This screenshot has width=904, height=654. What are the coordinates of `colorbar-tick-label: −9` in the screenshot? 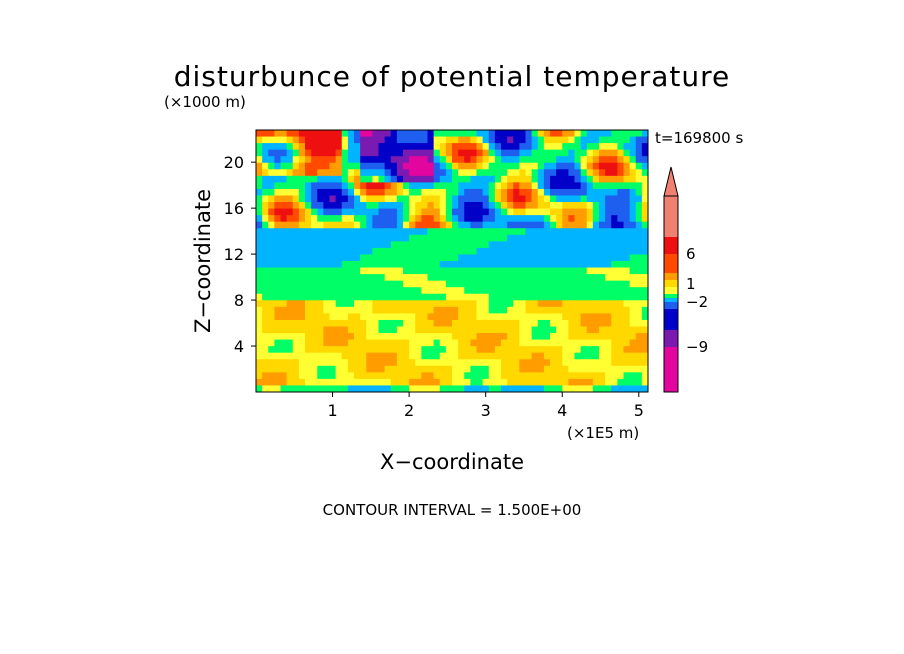 It's located at (697, 347).